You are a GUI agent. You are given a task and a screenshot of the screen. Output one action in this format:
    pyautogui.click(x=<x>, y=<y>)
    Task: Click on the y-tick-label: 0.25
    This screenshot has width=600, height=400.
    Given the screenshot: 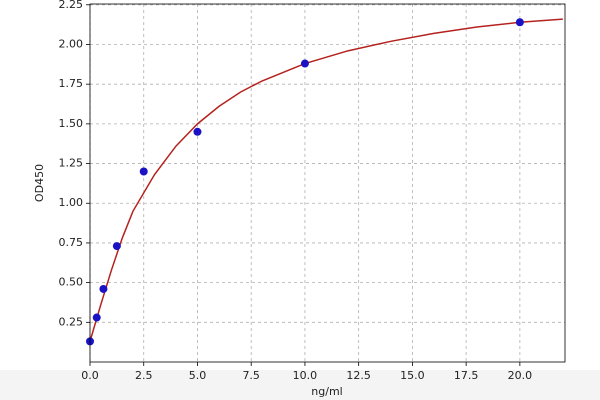 What is the action you would take?
    pyautogui.click(x=71, y=321)
    